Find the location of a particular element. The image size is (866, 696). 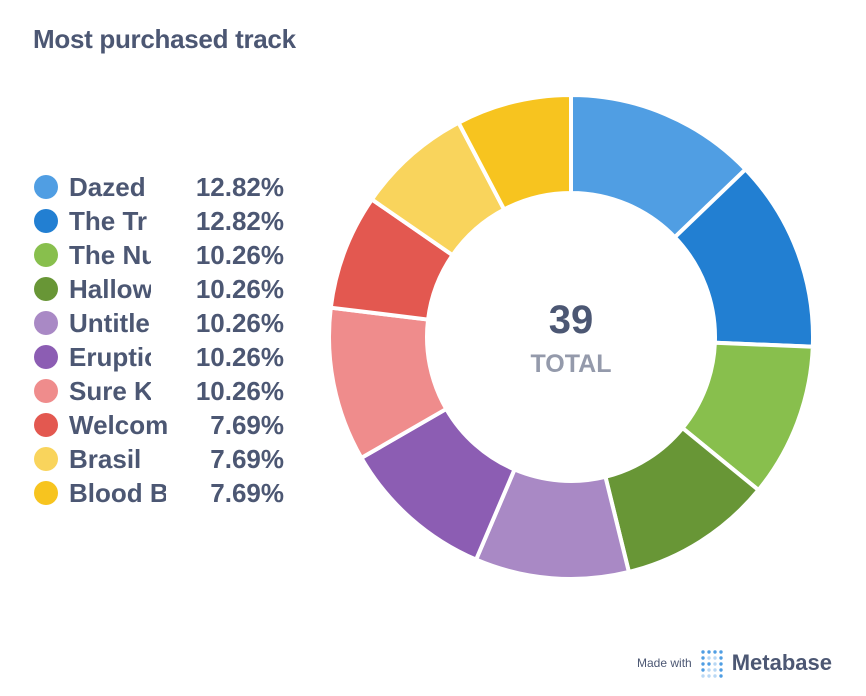

chart-title: Most purchased track is located at coordinates (164, 39).